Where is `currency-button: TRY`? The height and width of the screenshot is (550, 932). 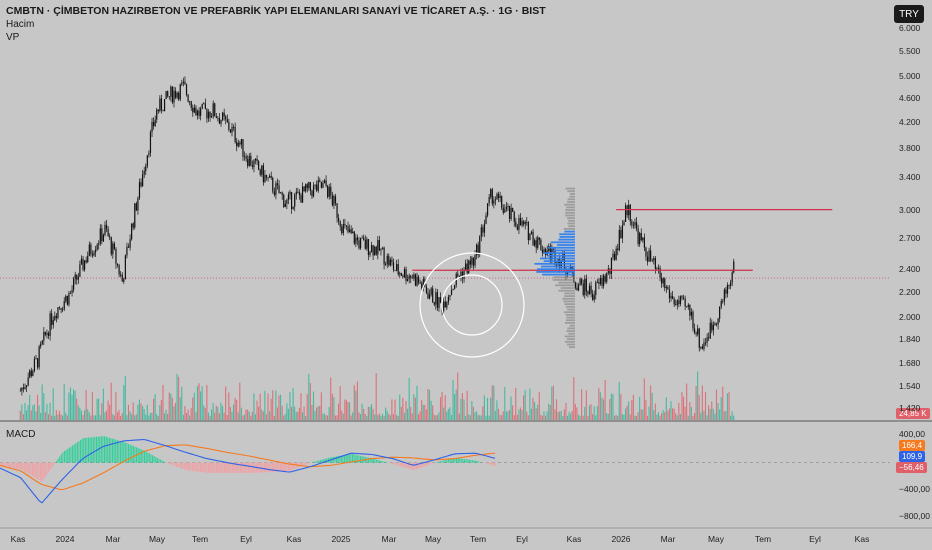
currency-button: TRY is located at coordinates (909, 14).